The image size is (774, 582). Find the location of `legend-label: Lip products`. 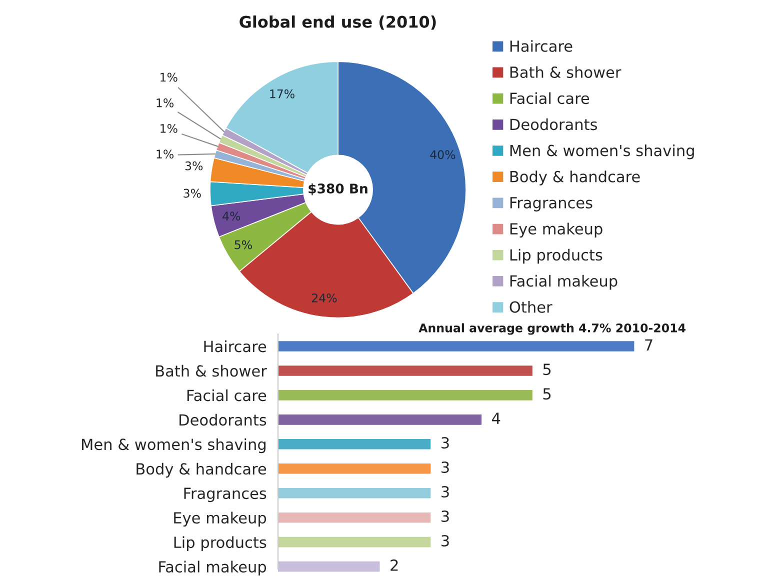

legend-label: Lip products is located at coordinates (556, 256).